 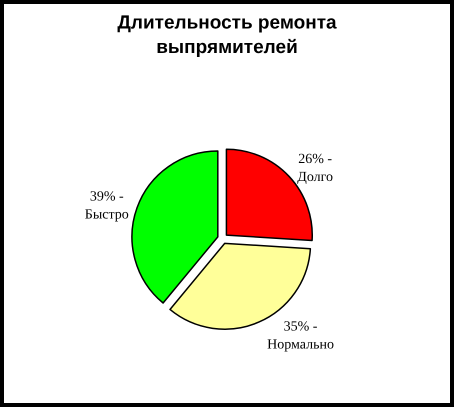 What do you see at coordinates (315, 159) in the screenshot?
I see `data-label: 26% -` at bounding box center [315, 159].